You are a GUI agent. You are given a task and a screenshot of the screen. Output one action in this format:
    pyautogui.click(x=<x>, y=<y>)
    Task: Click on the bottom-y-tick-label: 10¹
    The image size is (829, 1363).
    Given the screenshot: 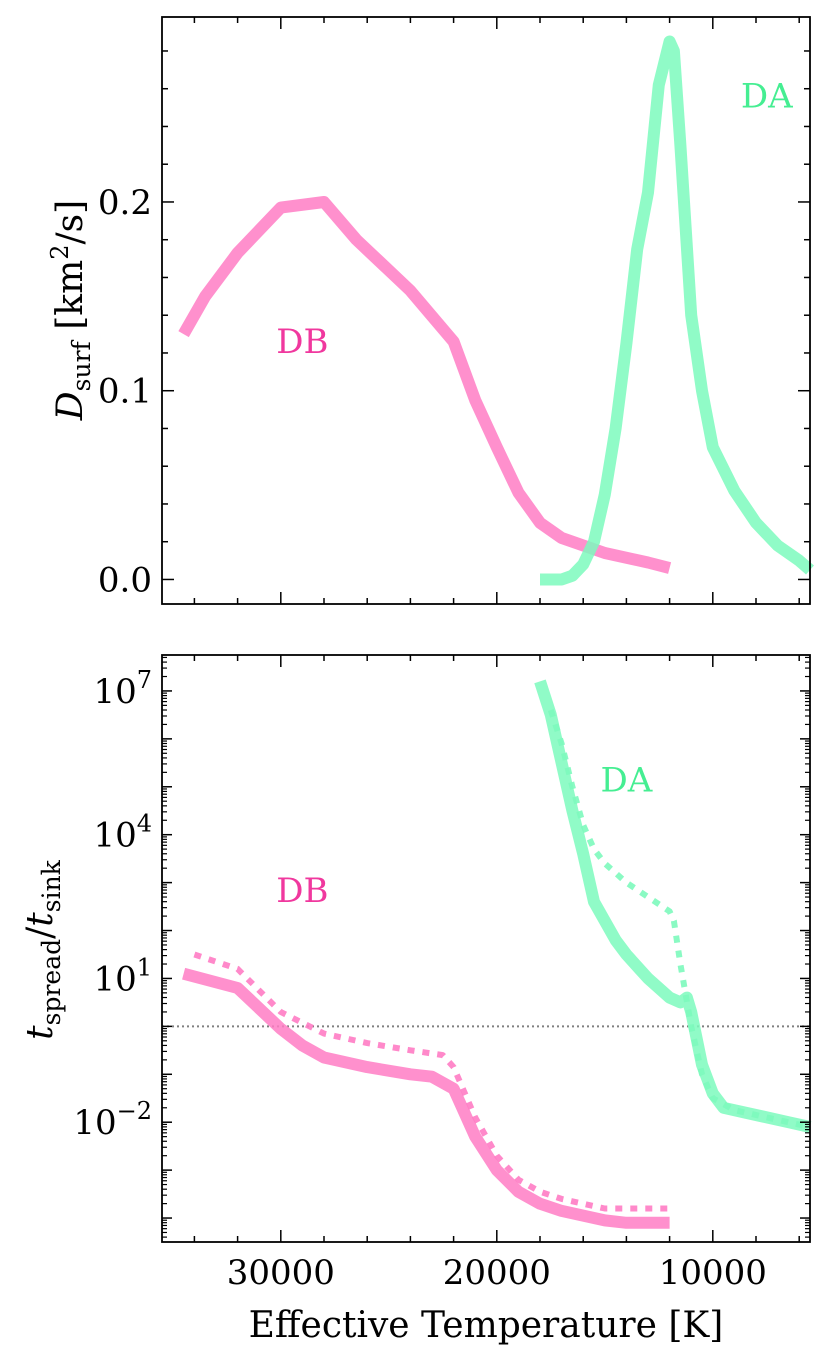 What is the action you would take?
    pyautogui.click(x=122, y=976)
    